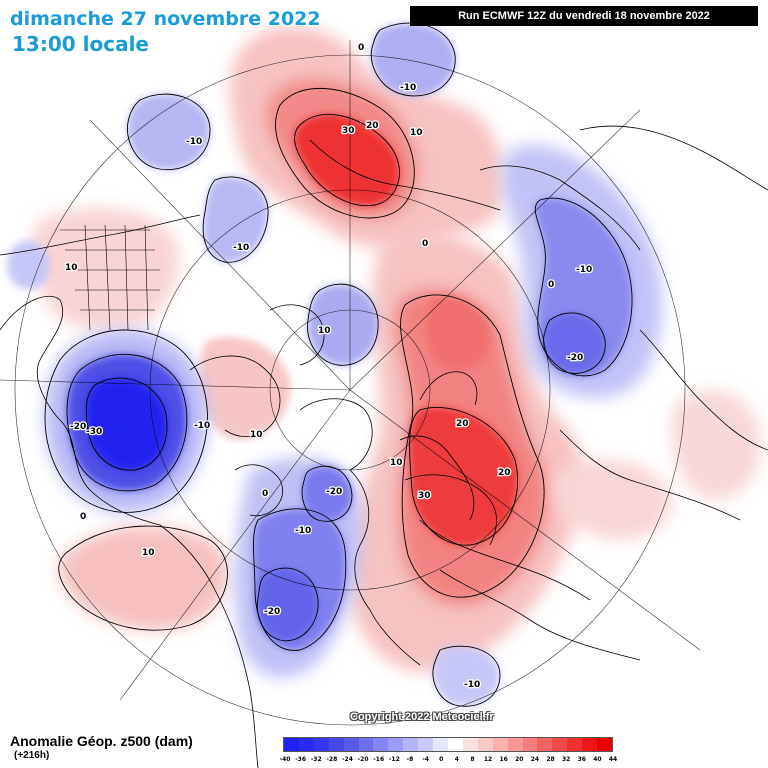 The height and width of the screenshot is (768, 768). What do you see at coordinates (597, 759) in the screenshot?
I see `legend-label: 40` at bounding box center [597, 759].